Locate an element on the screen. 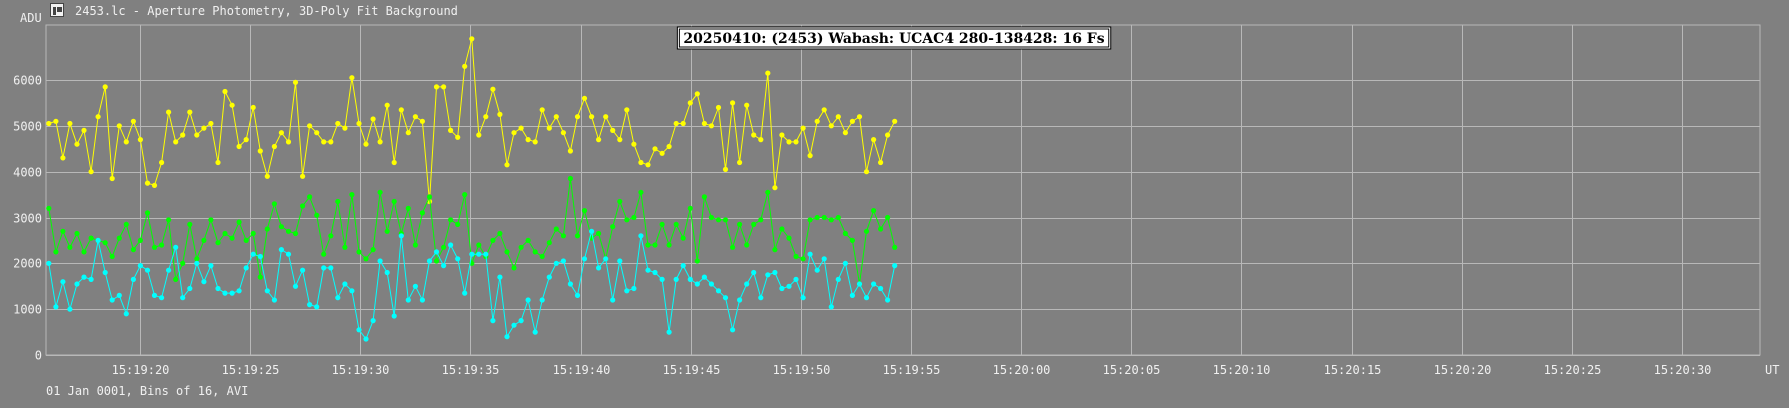 The image size is (1789, 408). x-tick-label: 15:19:35 is located at coordinates (471, 370).